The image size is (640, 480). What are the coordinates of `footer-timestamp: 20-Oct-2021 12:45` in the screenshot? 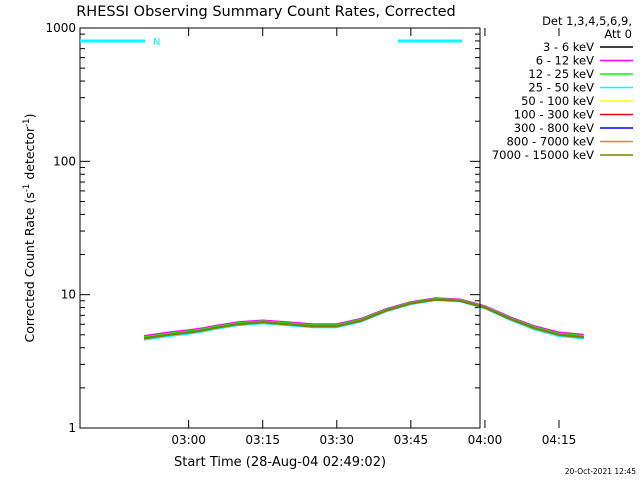 It's located at (600, 471).